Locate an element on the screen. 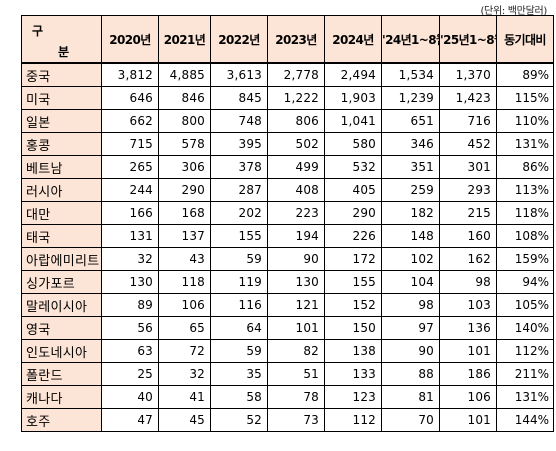 This screenshot has width=556, height=451. value-cell: 3,613 is located at coordinates (239, 74).